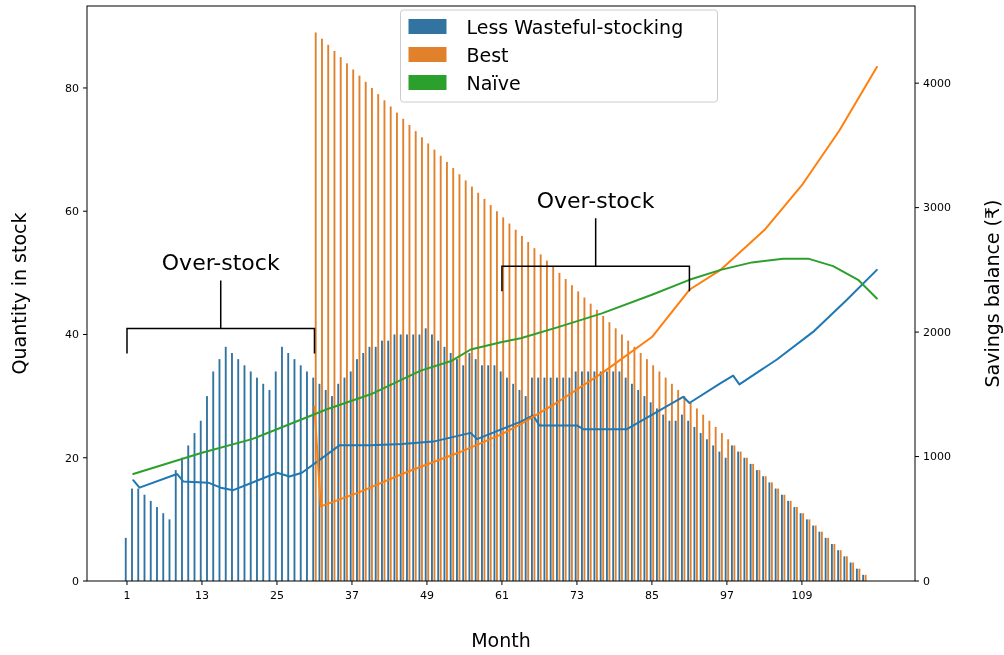 The image size is (1004, 655). Describe the element at coordinates (501, 640) in the screenshot. I see `x-axis-title: Month` at that location.